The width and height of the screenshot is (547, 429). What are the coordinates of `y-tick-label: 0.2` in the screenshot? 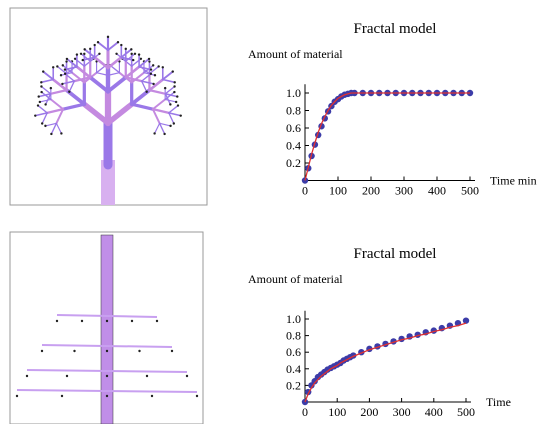 It's located at (293, 163).